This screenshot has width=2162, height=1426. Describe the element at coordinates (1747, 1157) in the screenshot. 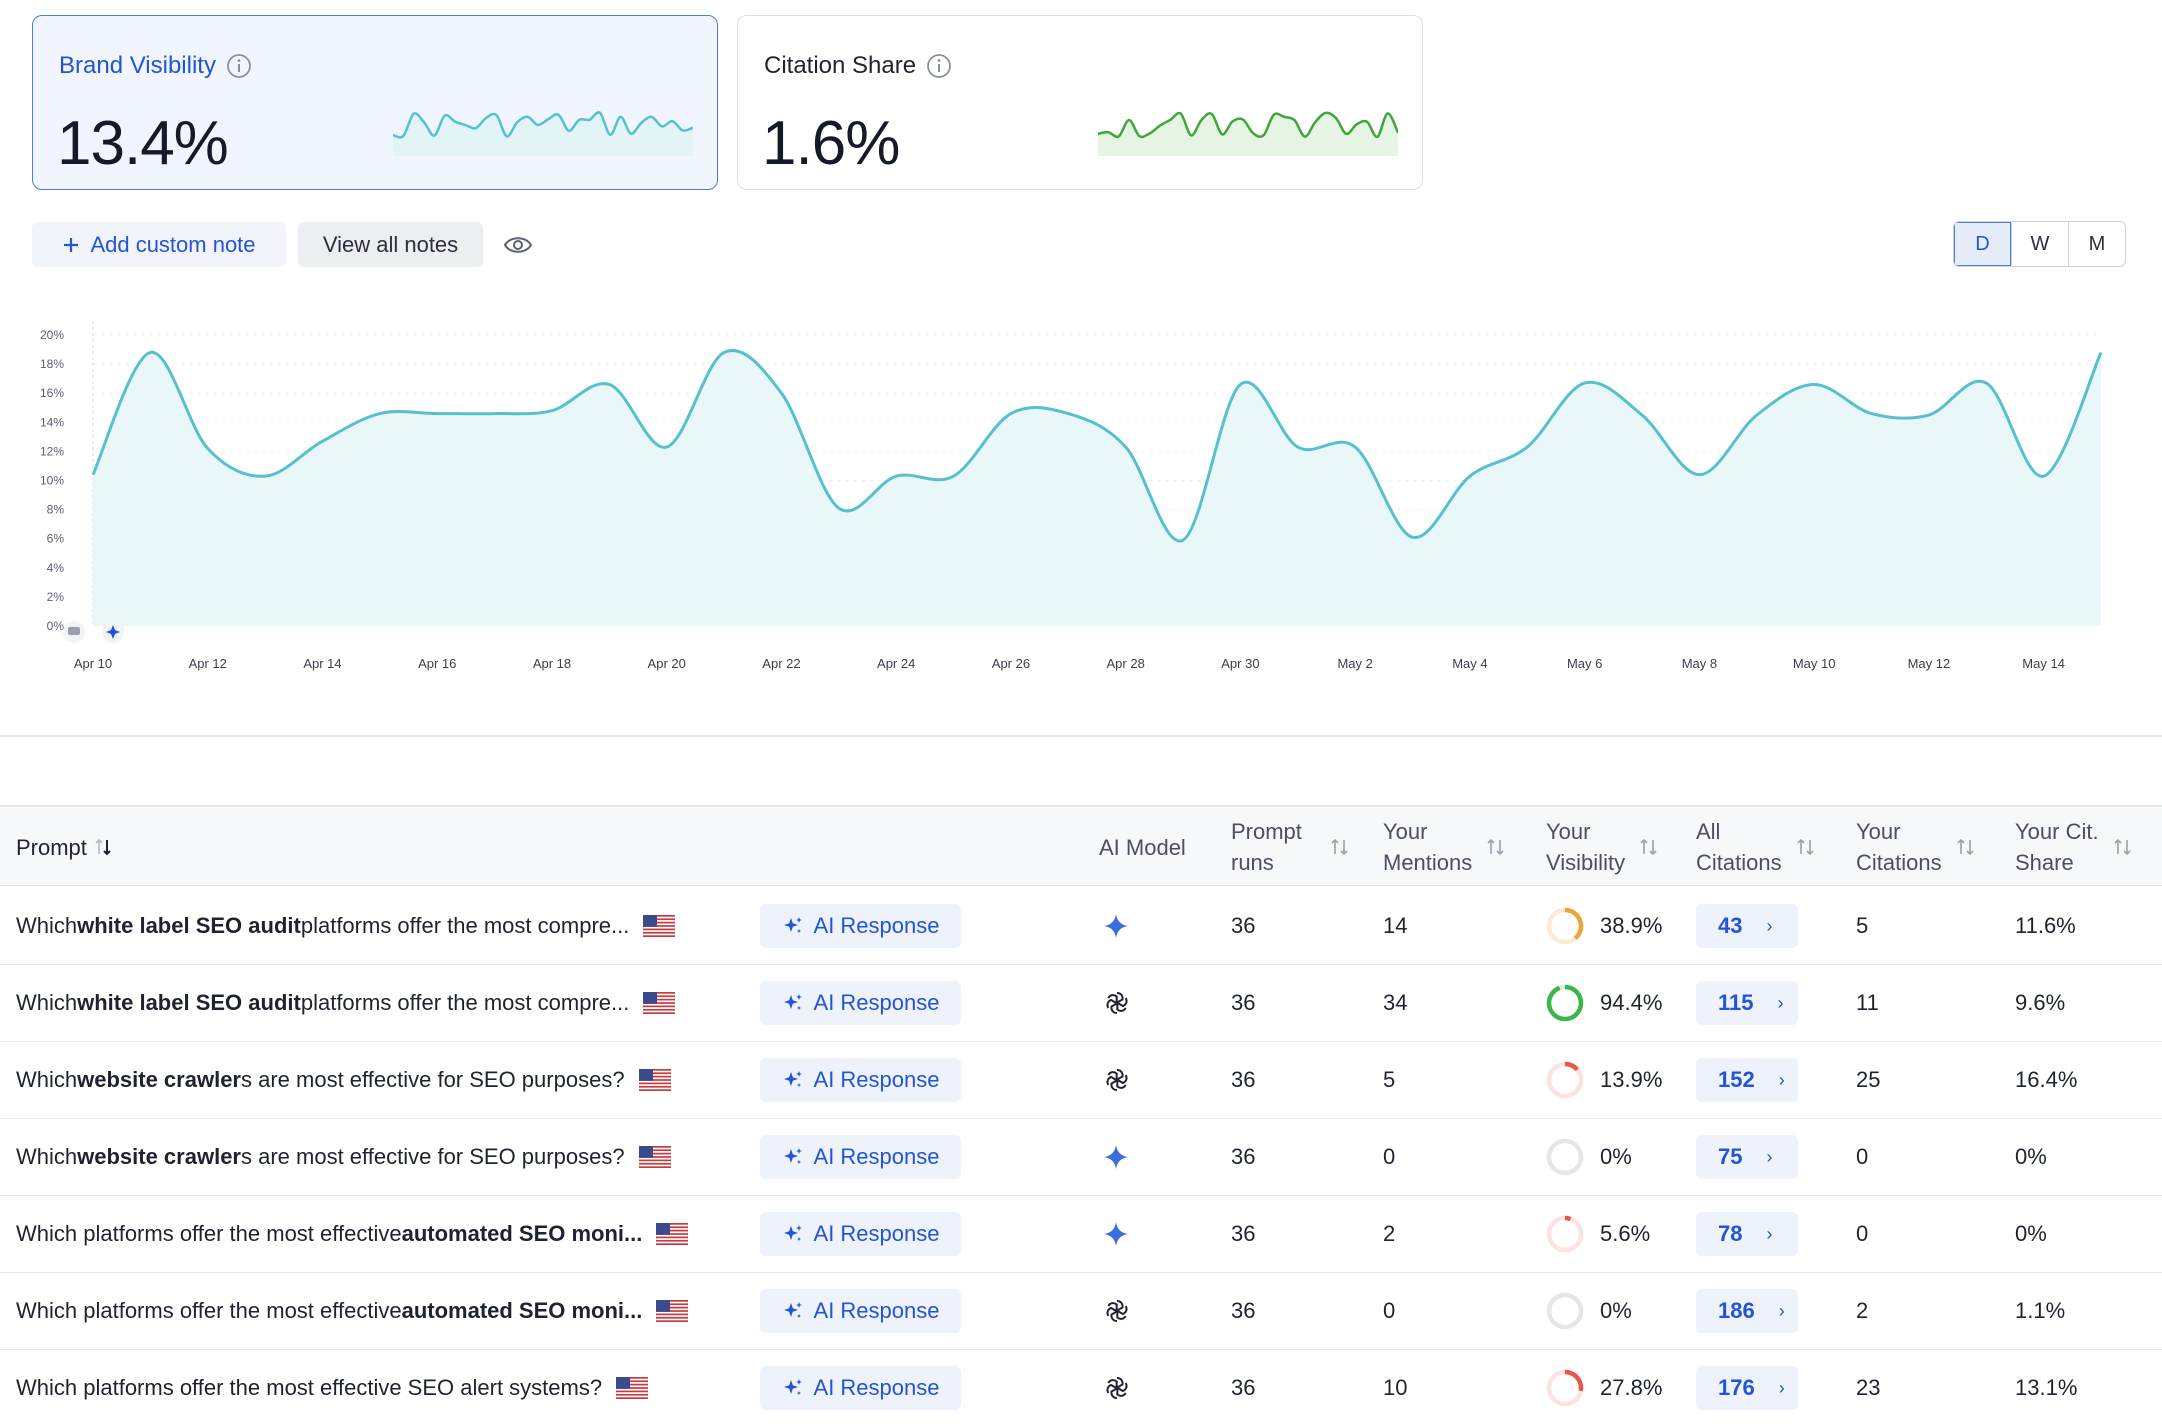

I see `all-citations-button: 75 ›` at that location.